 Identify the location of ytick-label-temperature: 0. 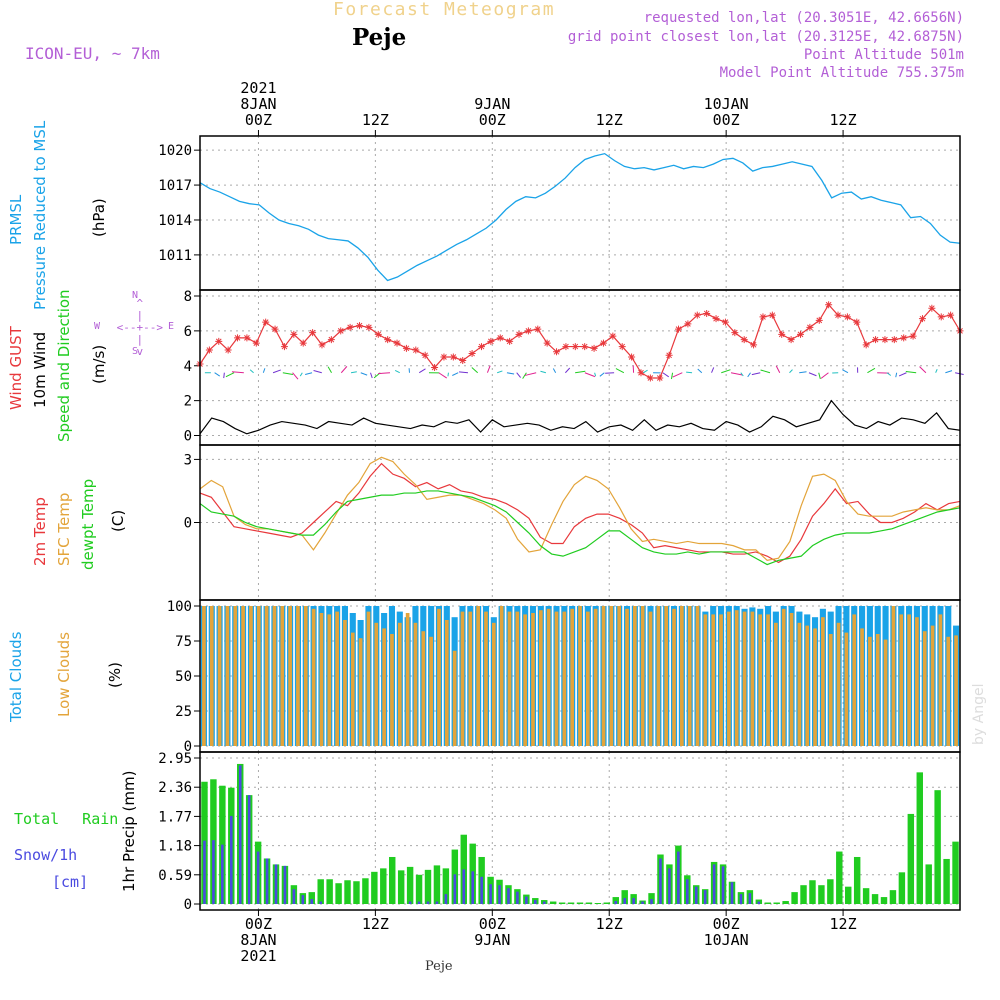
(188, 524).